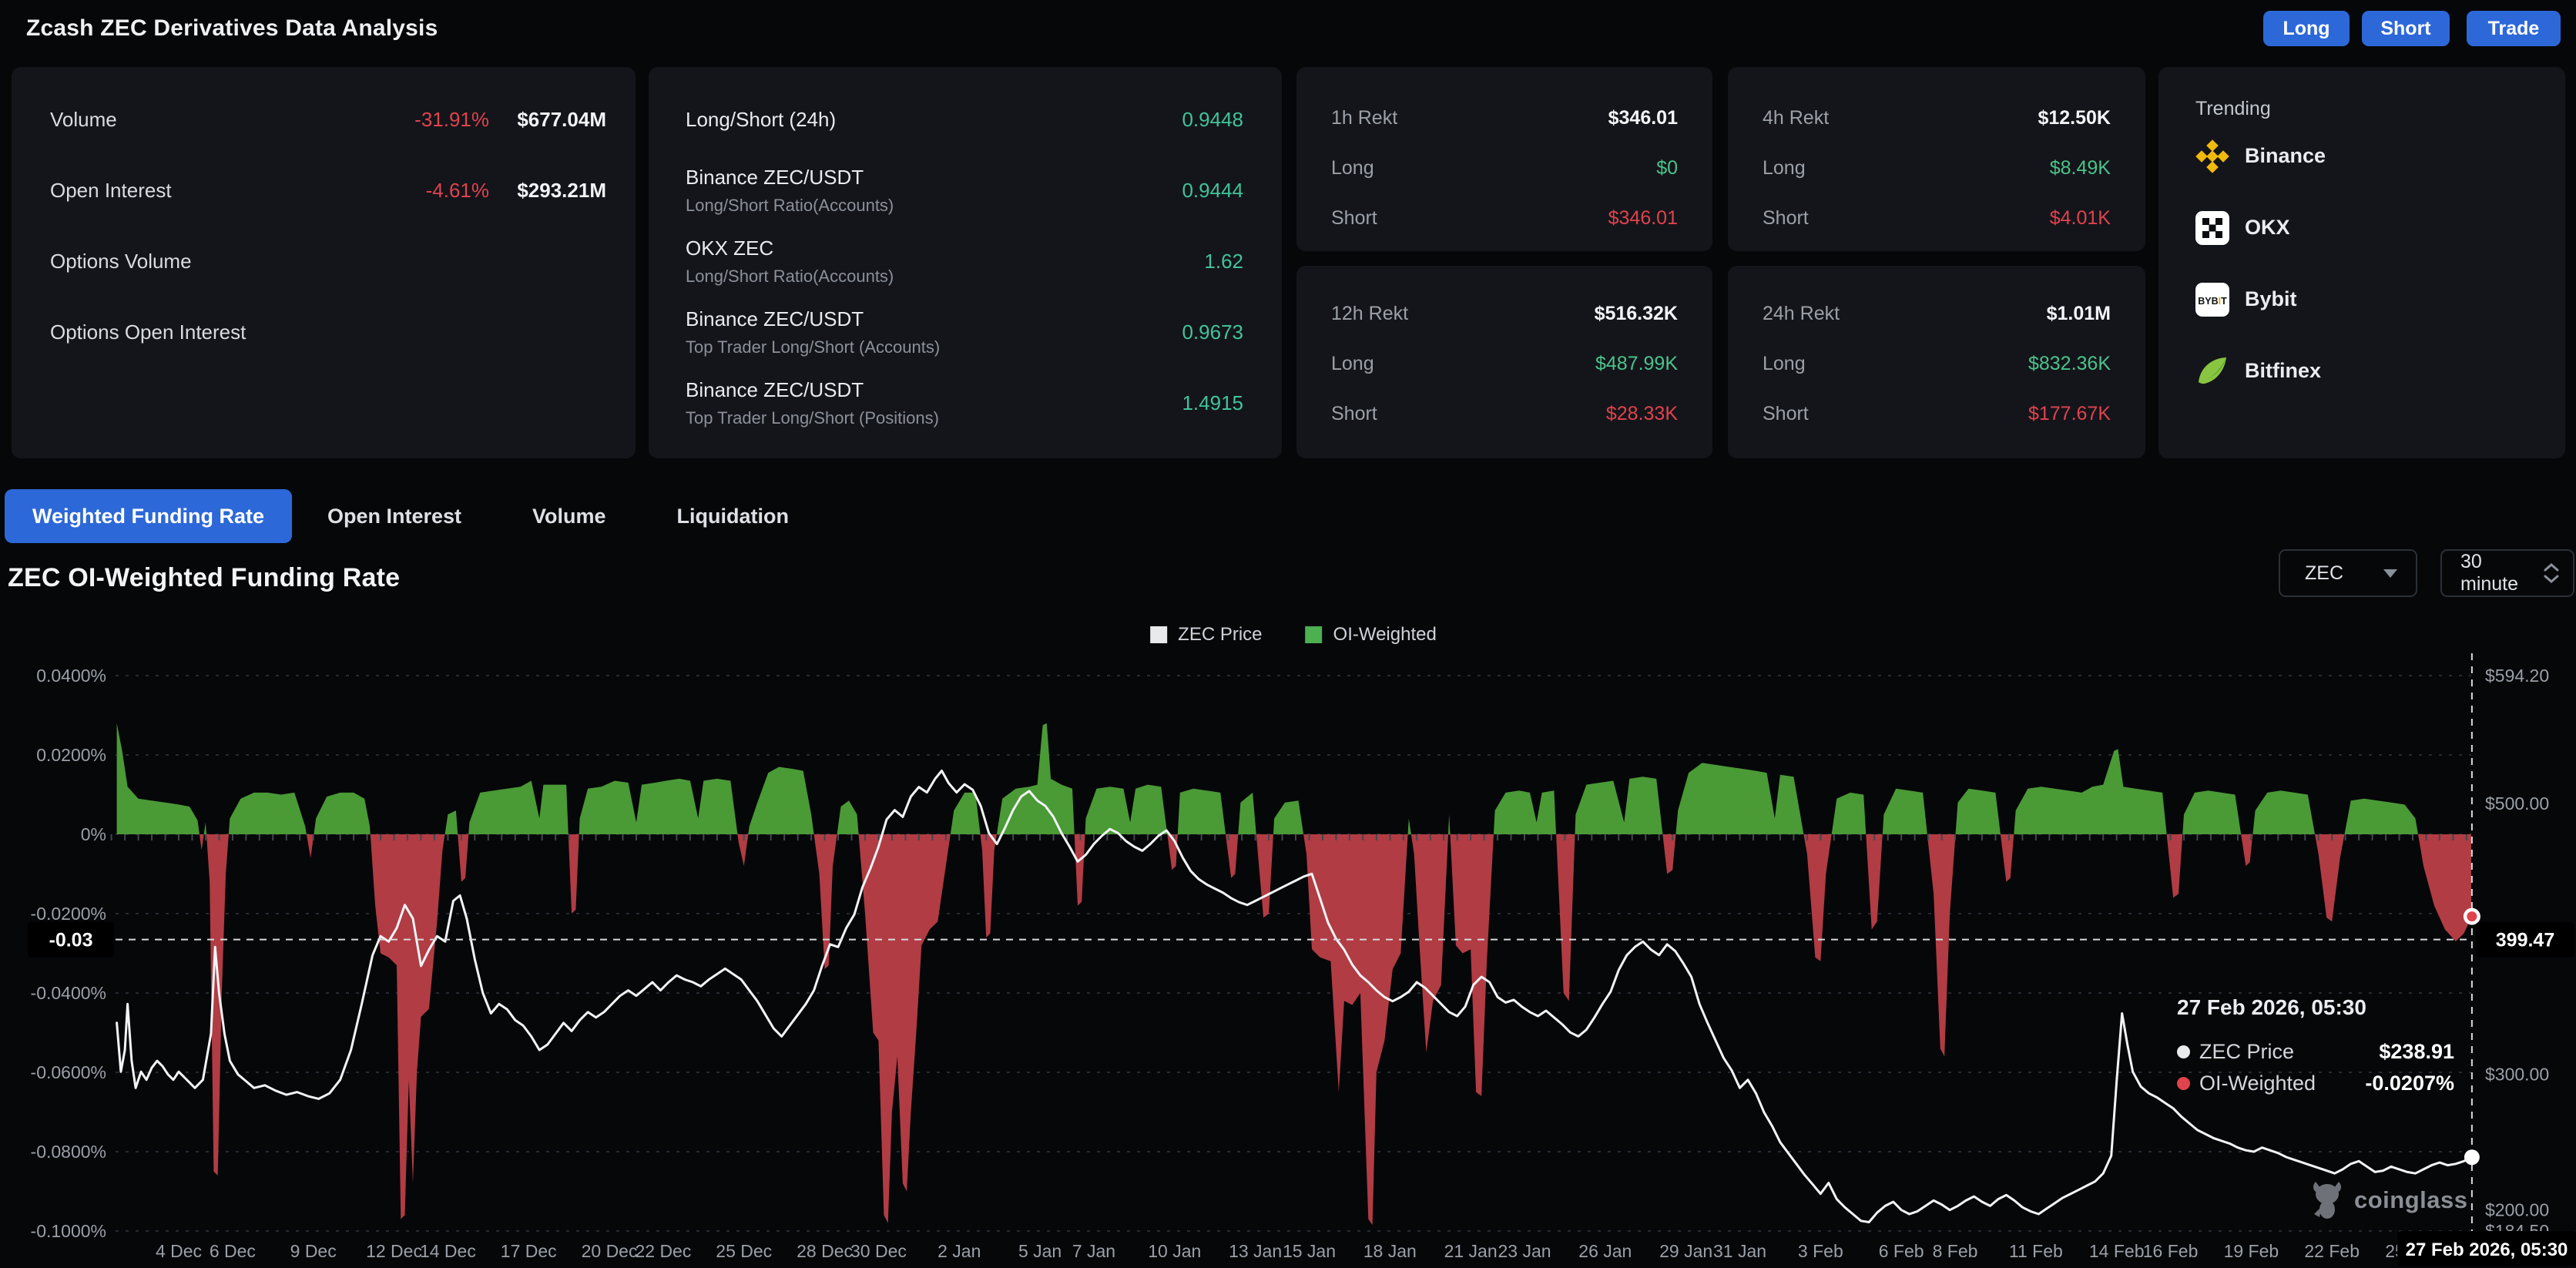 This screenshot has height=1268, width=2576. What do you see at coordinates (2080, 218) in the screenshot?
I see `rekt-short-value: $4.01K` at bounding box center [2080, 218].